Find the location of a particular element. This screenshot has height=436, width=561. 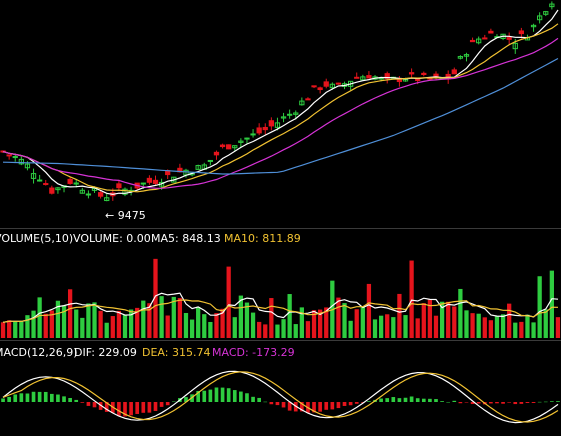

macd-dea-line is located at coordinates (280, 397).